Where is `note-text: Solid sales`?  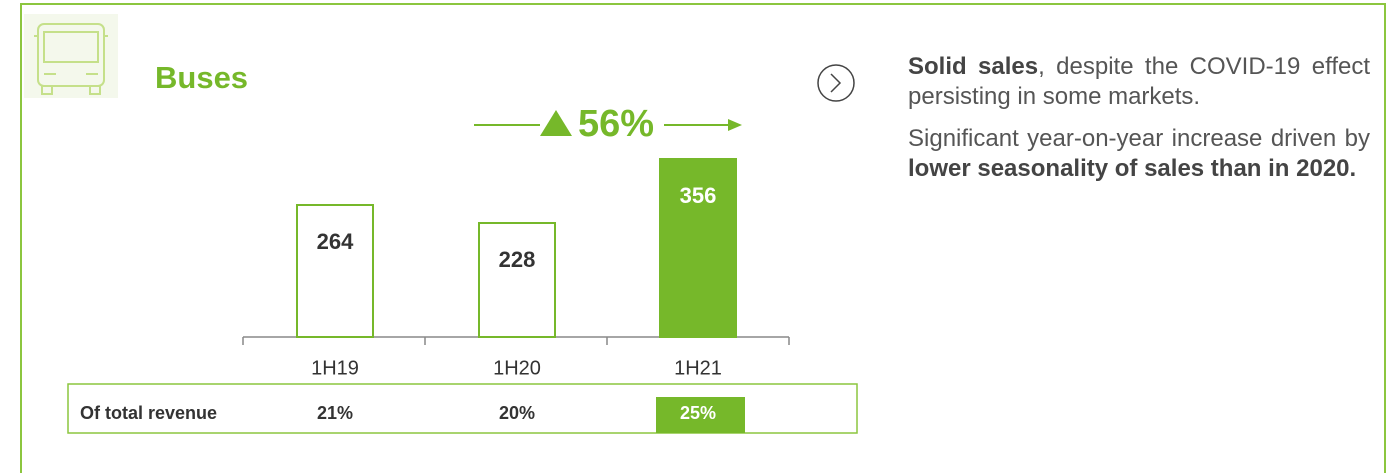 note-text: Solid sales is located at coordinates (973, 66).